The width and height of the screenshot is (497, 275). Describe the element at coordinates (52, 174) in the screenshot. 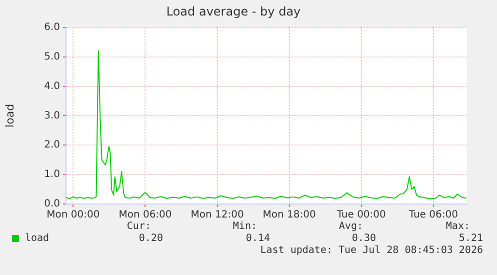

I see `y-tick-label: 1.0` at that location.